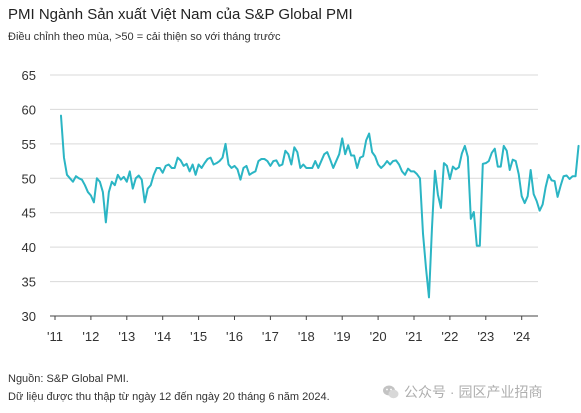  I want to click on x-tick-label: '13, so click(126, 336).